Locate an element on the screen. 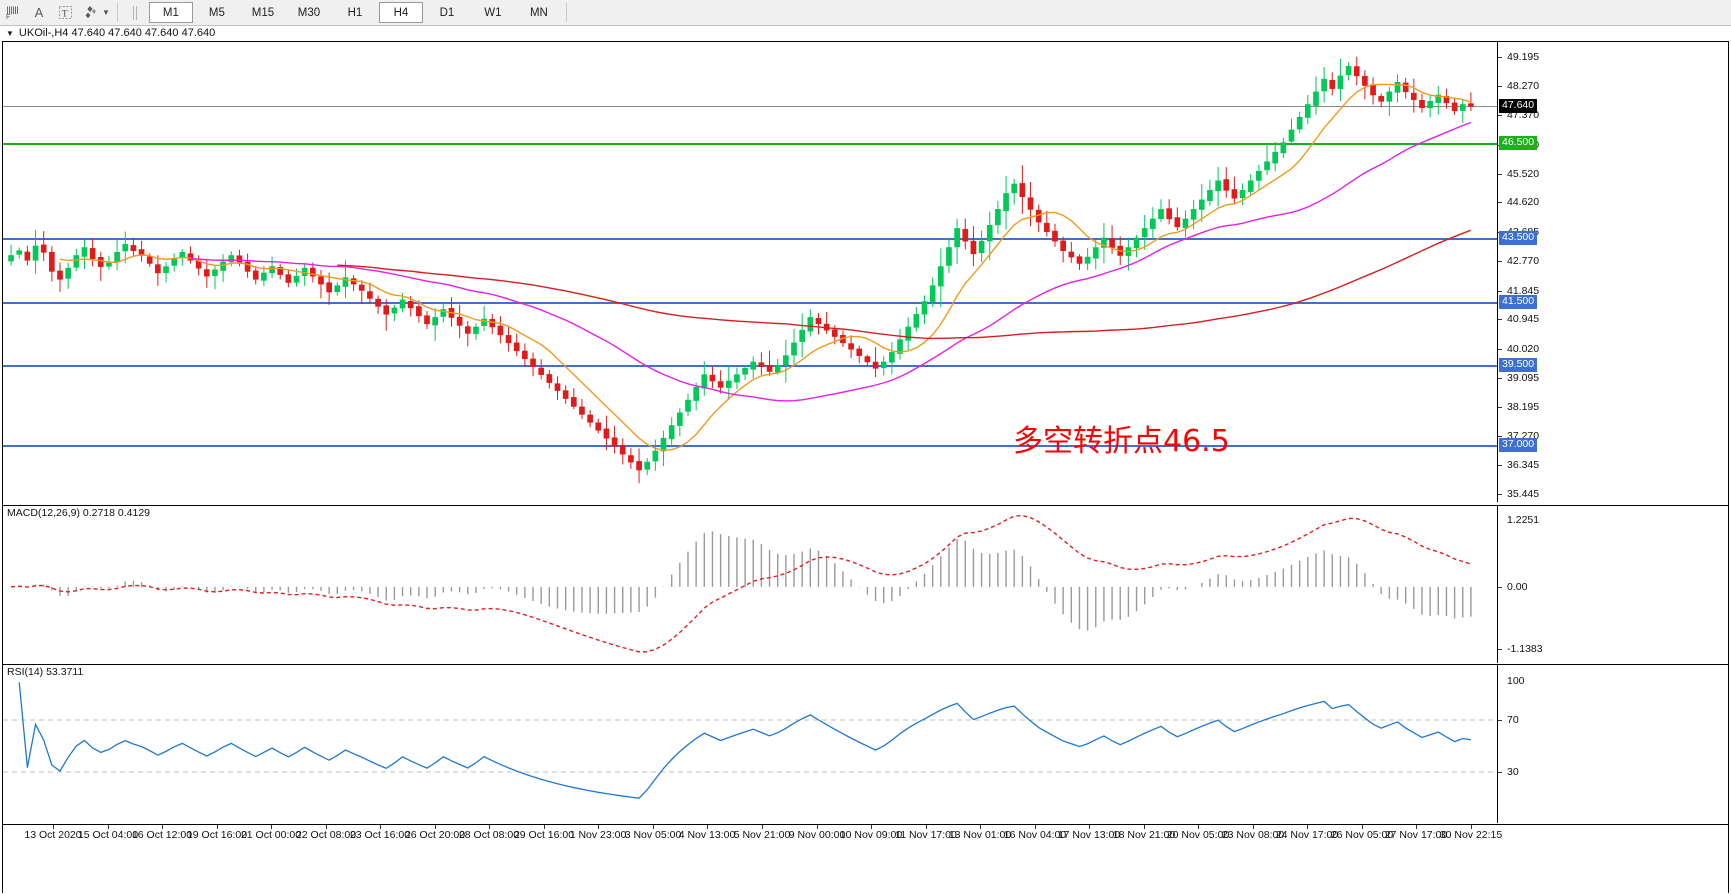 This screenshot has height=895, width=1731. chart-annotation-text: 多空转折点46.5 is located at coordinates (1121, 441).